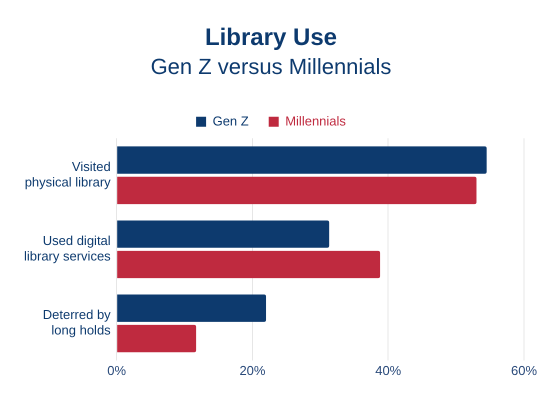 This screenshot has width=557, height=397. I want to click on y-tick-label: Visited physical library, so click(68, 174).